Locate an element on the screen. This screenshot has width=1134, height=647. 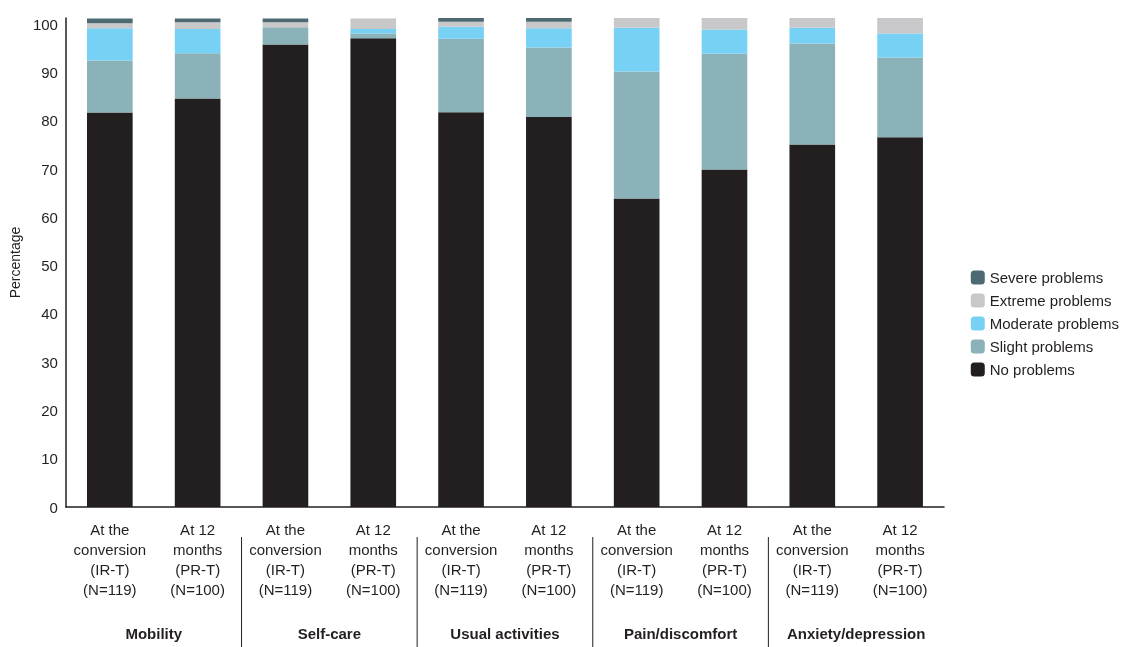
y-tick-label: 60 is located at coordinates (49, 217).